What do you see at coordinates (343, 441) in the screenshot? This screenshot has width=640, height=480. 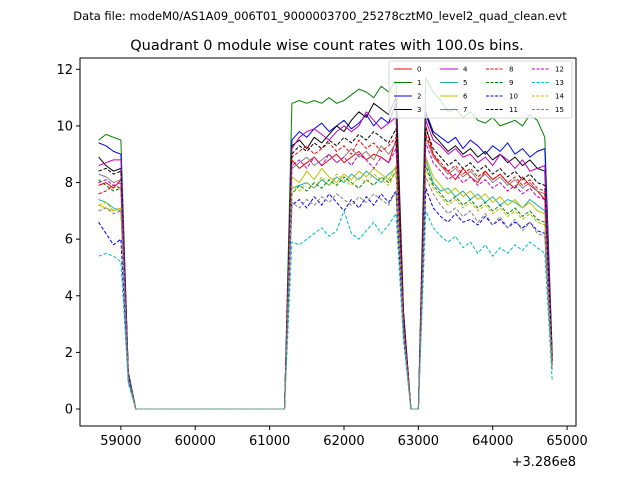 I see `x-tick-label: 62000` at bounding box center [343, 441].